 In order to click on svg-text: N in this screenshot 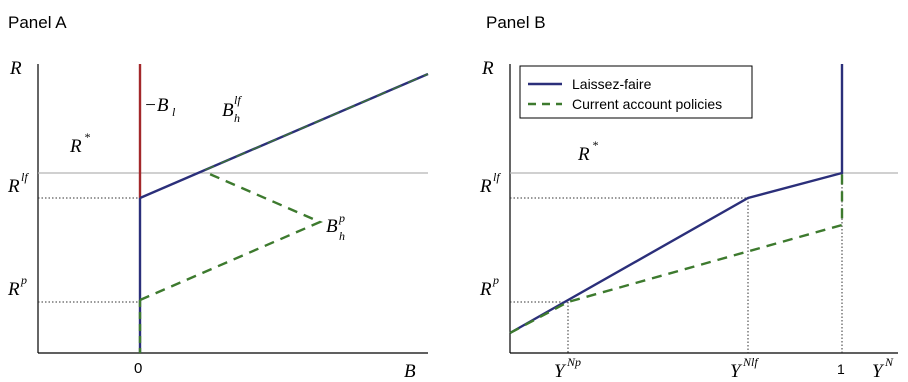, I will do `click(889, 362)`.